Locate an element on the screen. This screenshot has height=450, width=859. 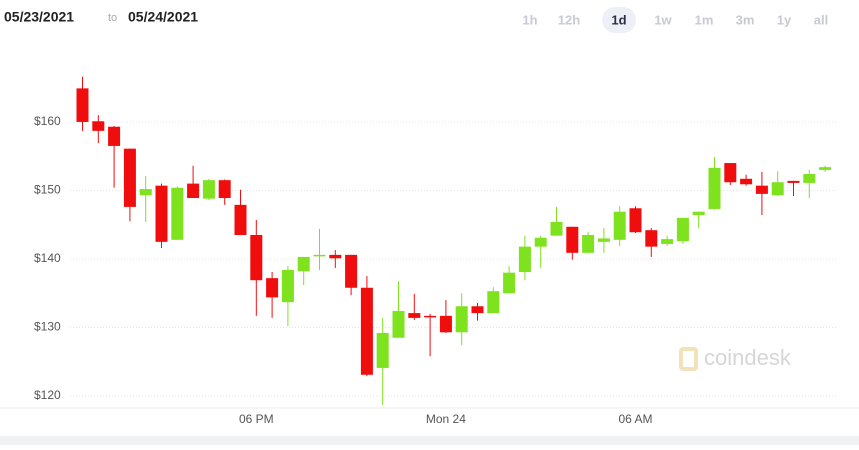
date-until: 05/24/2021 is located at coordinates (163, 17).